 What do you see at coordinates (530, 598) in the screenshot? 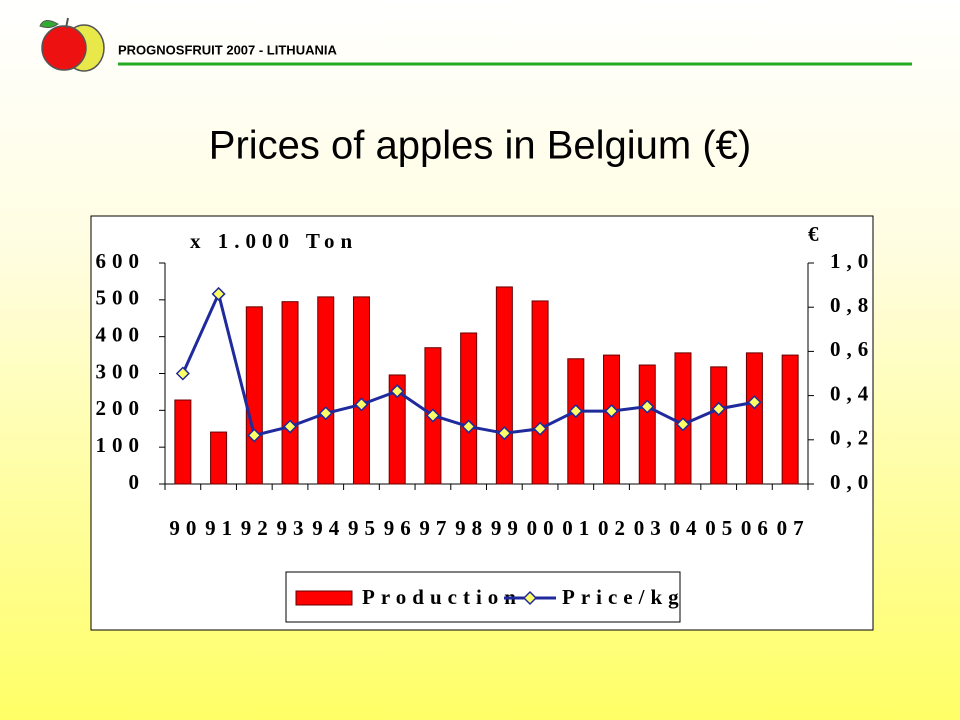
I see `legend-marker` at bounding box center [530, 598].